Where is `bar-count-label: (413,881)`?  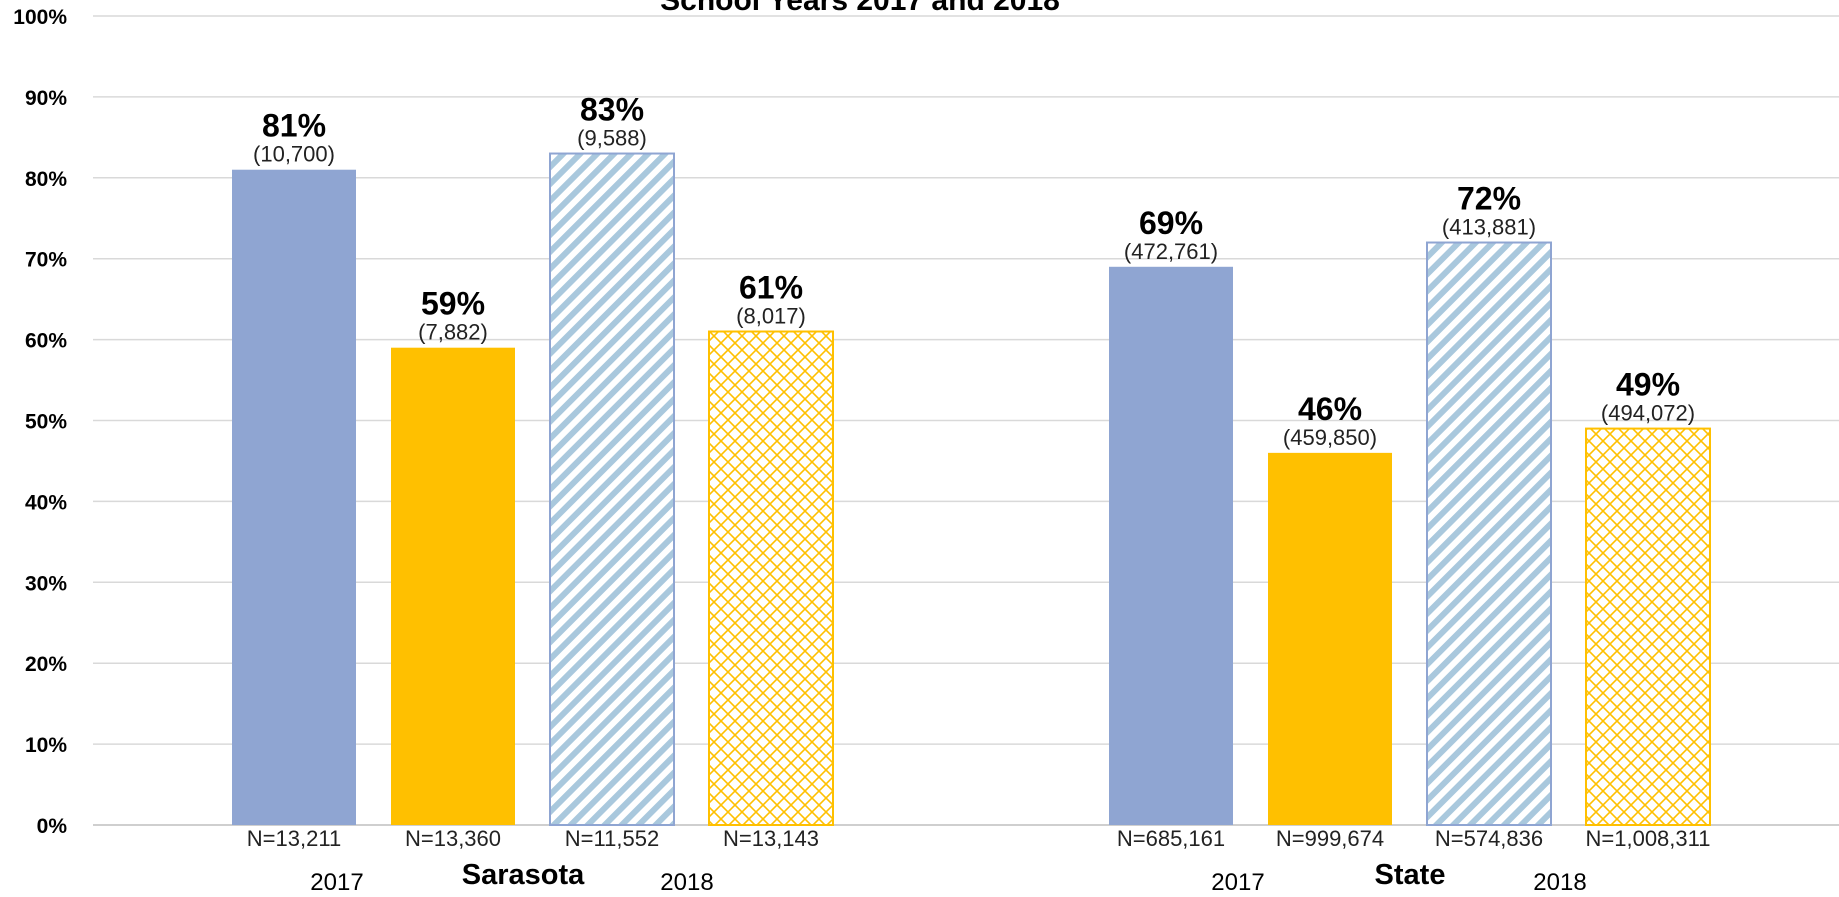
bar-count-label: (413,881) is located at coordinates (1489, 227).